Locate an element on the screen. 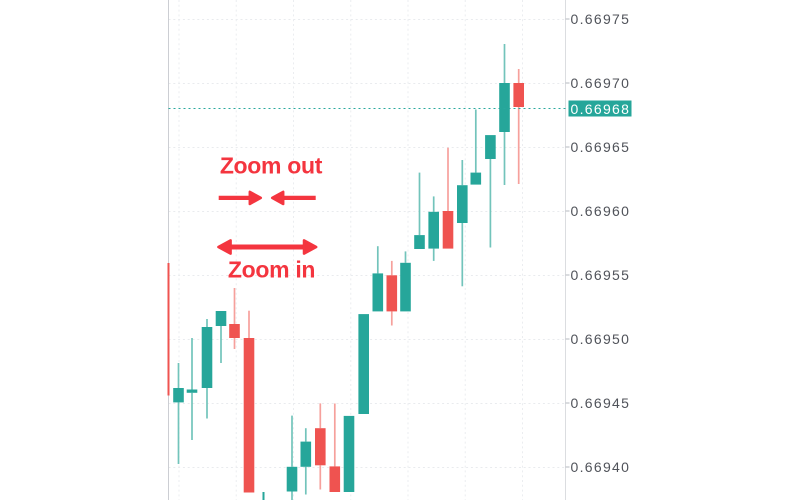 This screenshot has width=800, height=500. svg-text: 0.66945 is located at coordinates (601, 403).